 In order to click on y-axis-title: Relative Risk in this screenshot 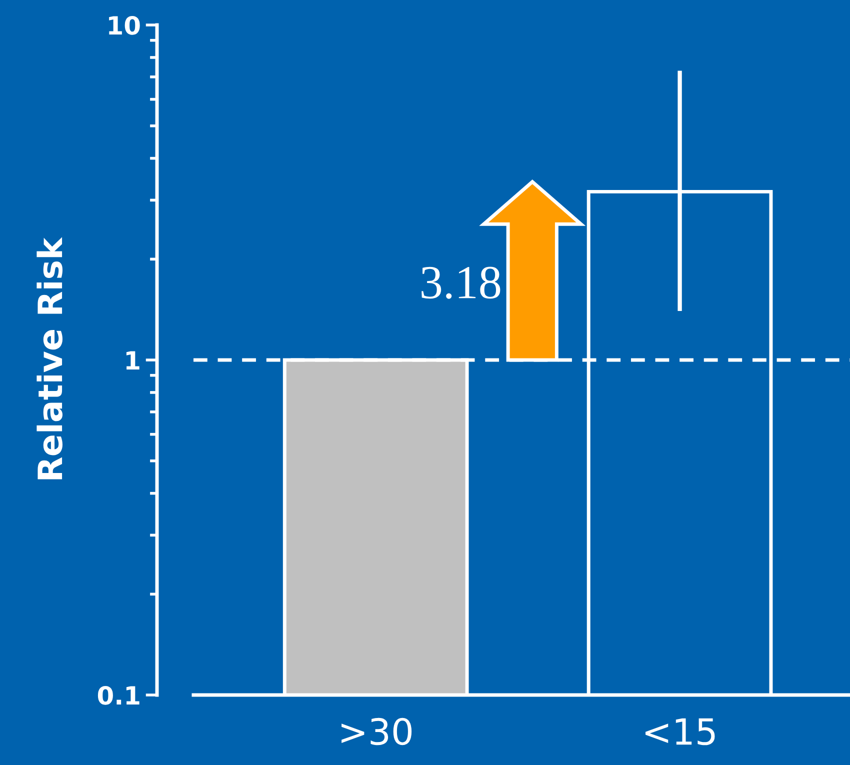, I will do `click(49, 358)`.